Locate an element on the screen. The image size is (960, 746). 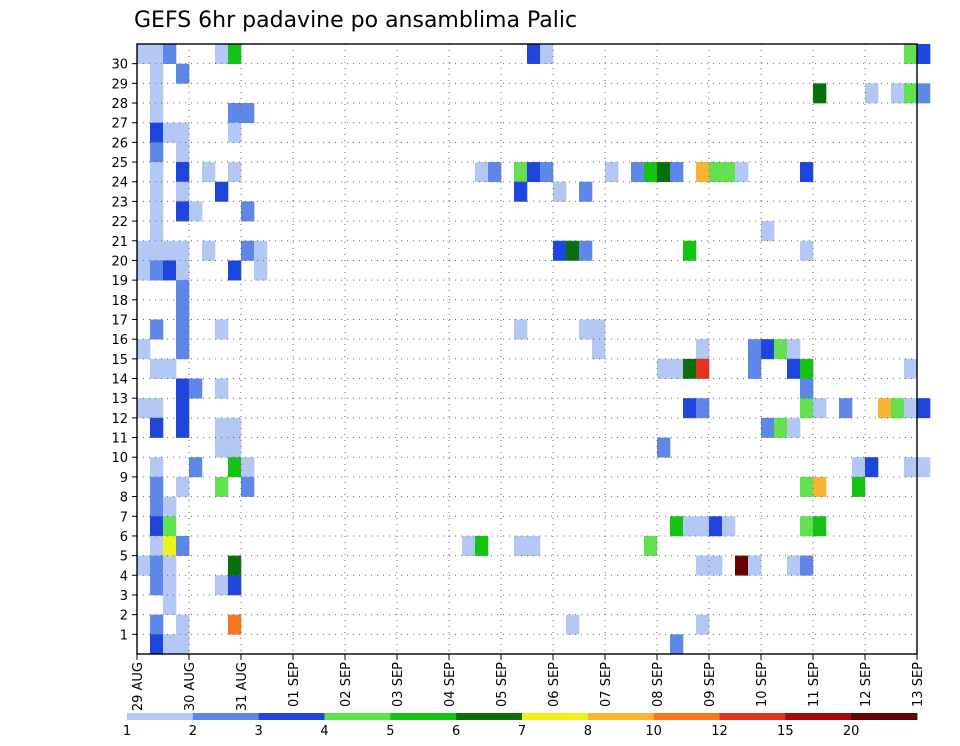
y-tick-label: 9 is located at coordinates (124, 478).